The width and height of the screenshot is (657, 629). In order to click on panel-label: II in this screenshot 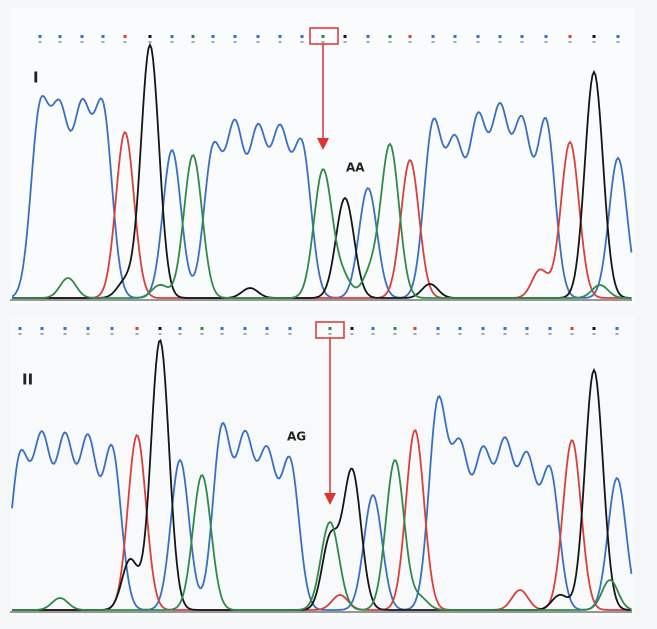, I will do `click(27, 380)`.